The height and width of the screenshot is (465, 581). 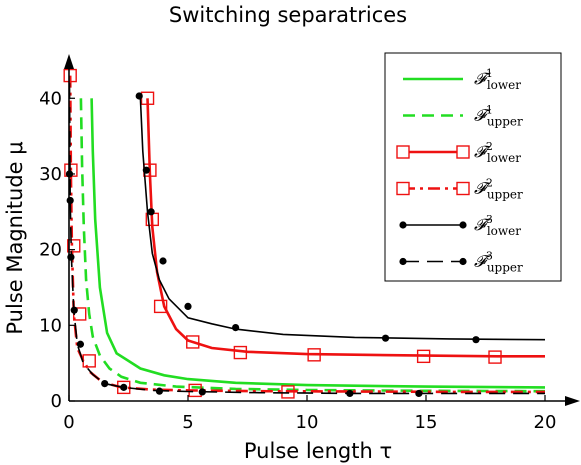 What do you see at coordinates (497, 225) in the screenshot?
I see `legend-label-5: 𝓕3 lower` at bounding box center [497, 225].